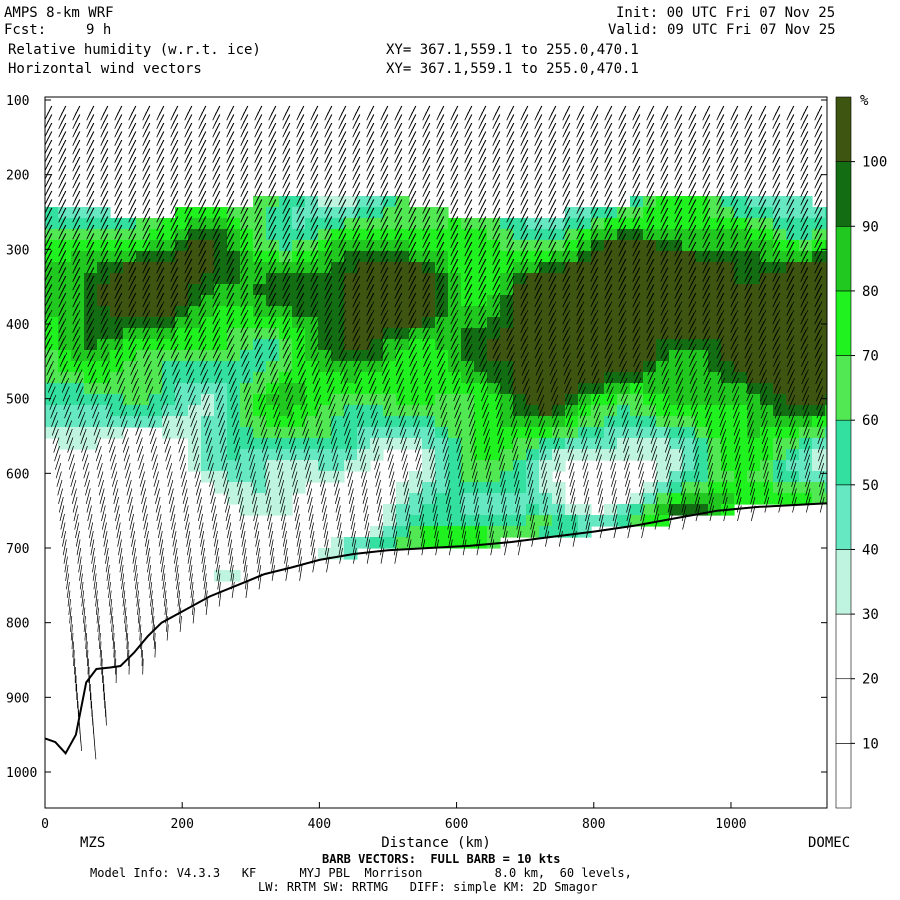 This screenshot has width=900, height=900. Describe the element at coordinates (17, 325) in the screenshot. I see `y-tick-label: 400` at that location.